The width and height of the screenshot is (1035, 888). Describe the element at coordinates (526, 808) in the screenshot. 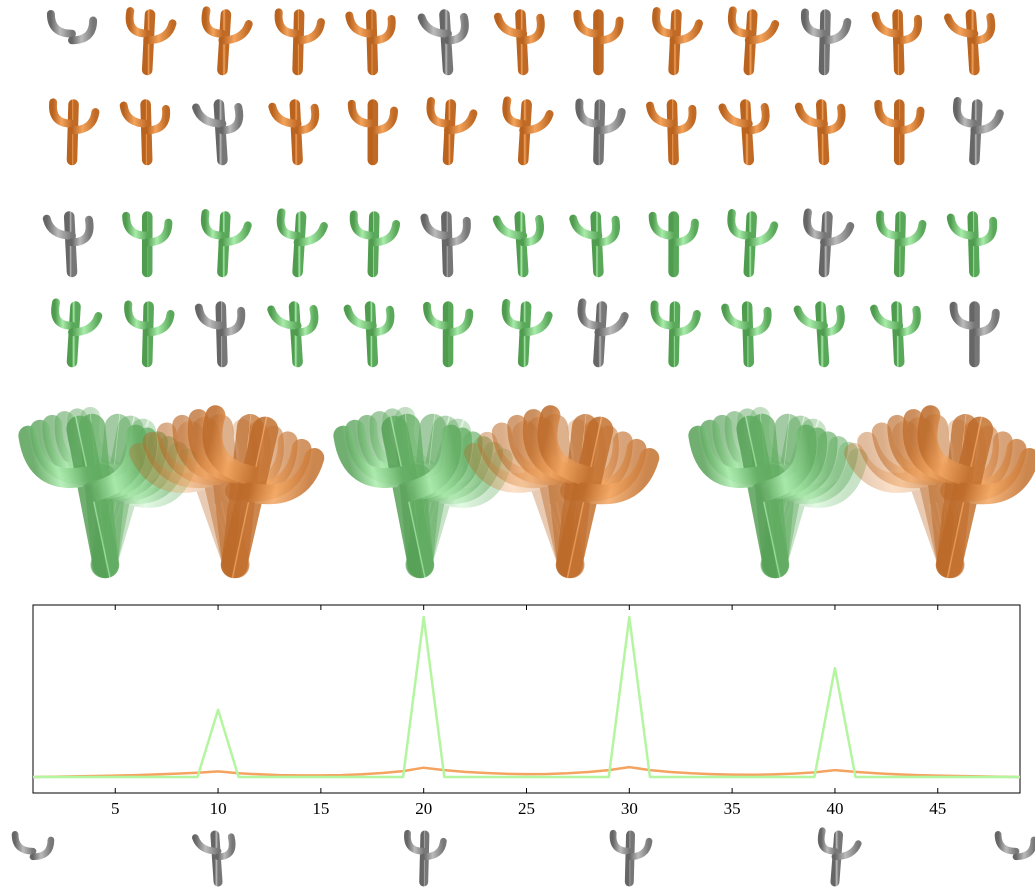

I see `x-tick-label: 25` at that location.